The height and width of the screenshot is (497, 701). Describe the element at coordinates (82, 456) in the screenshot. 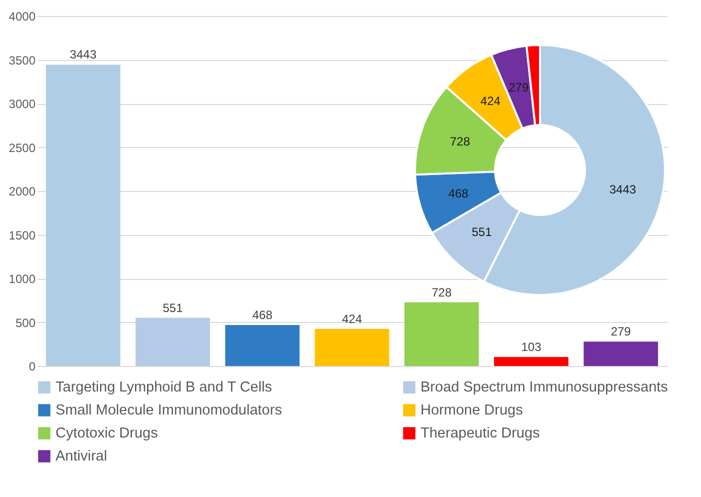

I see `legend-label: Antiviral` at that location.